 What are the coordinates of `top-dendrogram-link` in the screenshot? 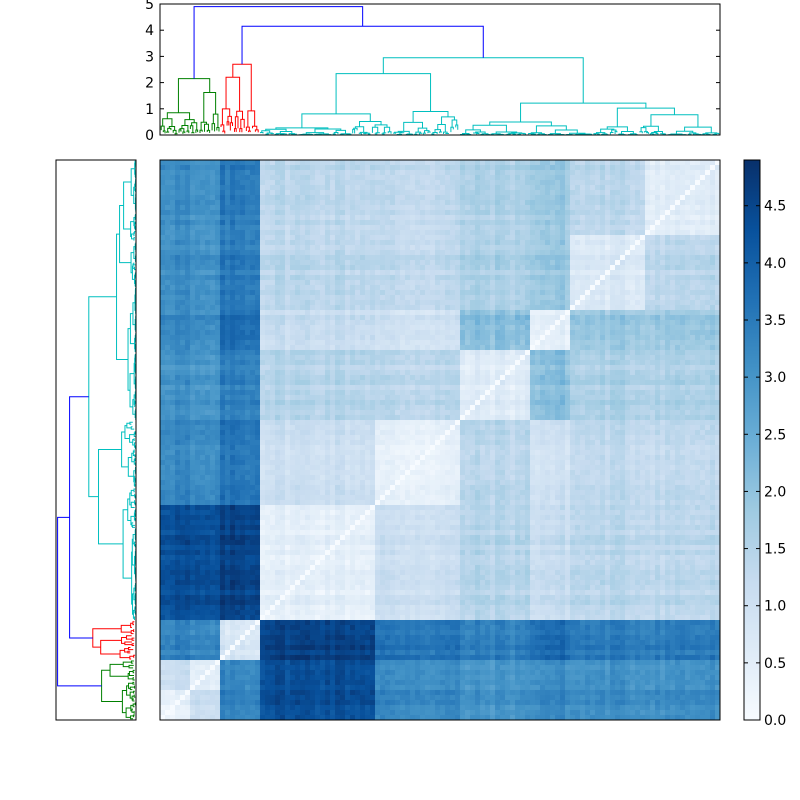 It's located at (600, 133).